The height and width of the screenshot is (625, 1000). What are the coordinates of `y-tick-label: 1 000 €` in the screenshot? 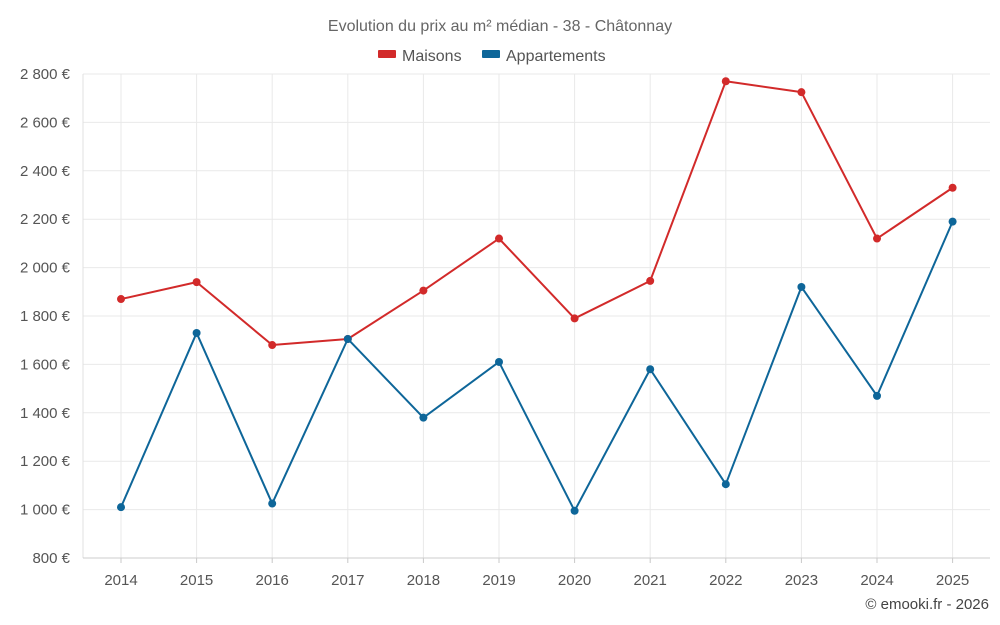 It's located at (45, 510).